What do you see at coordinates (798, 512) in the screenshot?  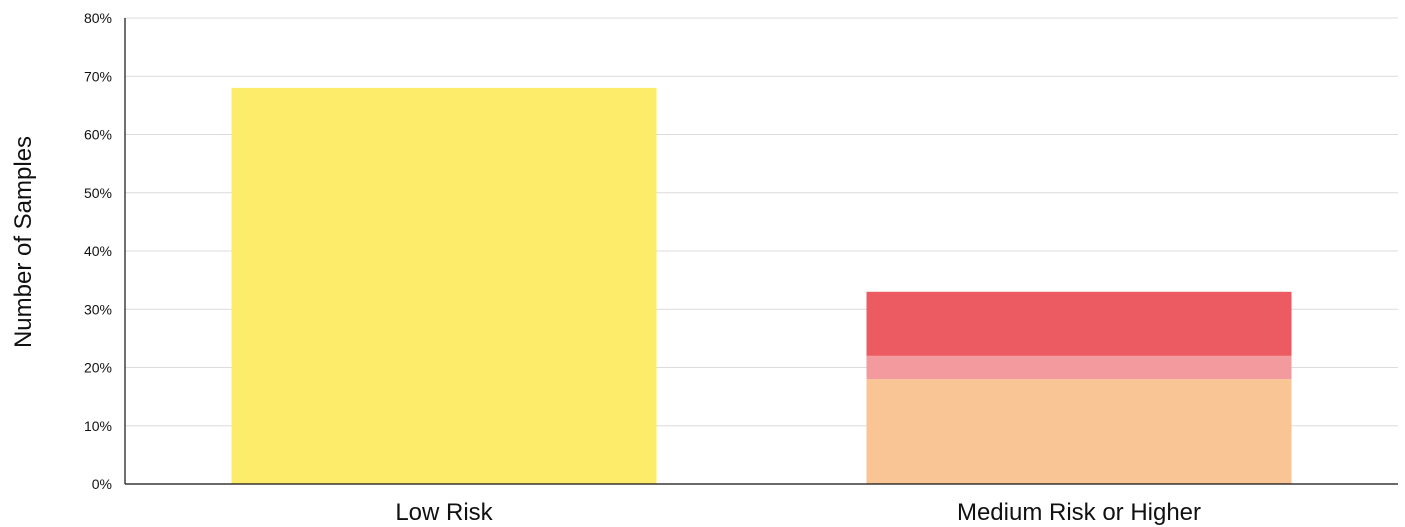 I see `x-tick-labels: Low Risk Medium Risk or Higher` at bounding box center [798, 512].